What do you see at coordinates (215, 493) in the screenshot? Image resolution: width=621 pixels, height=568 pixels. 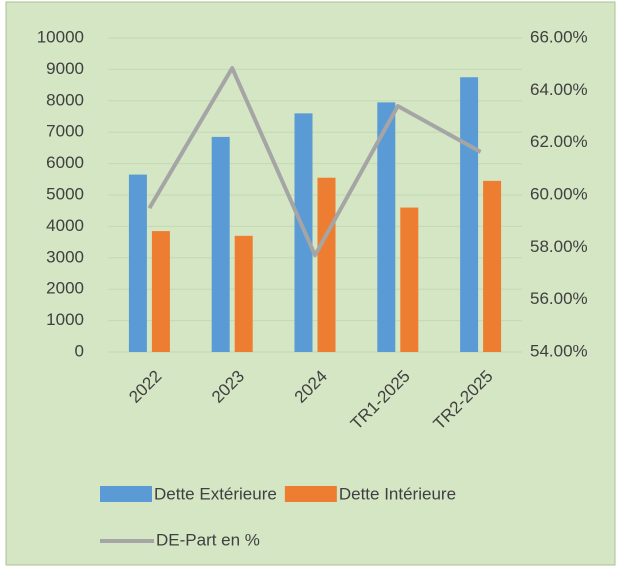 I see `legend-label: Dette Extérieure` at bounding box center [215, 493].